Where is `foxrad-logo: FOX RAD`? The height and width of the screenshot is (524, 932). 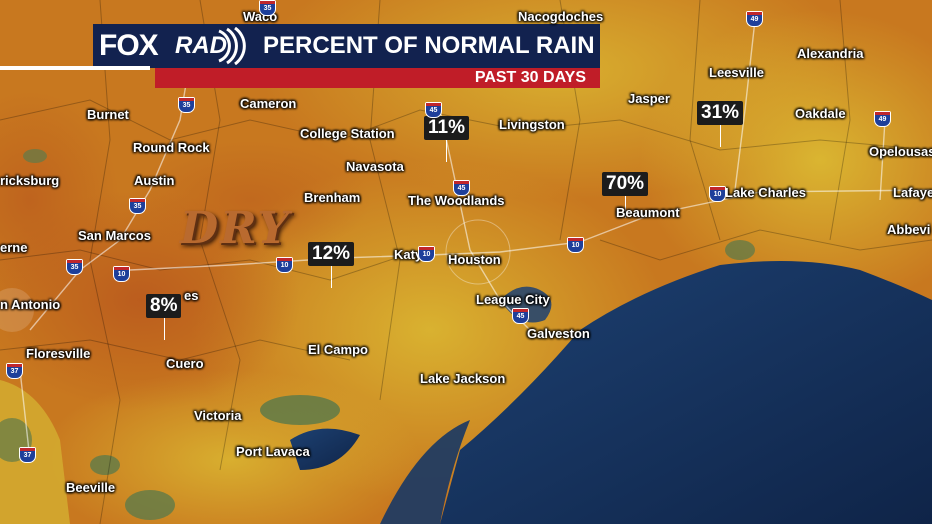 foxrad-logo: FOX RAD is located at coordinates (174, 46).